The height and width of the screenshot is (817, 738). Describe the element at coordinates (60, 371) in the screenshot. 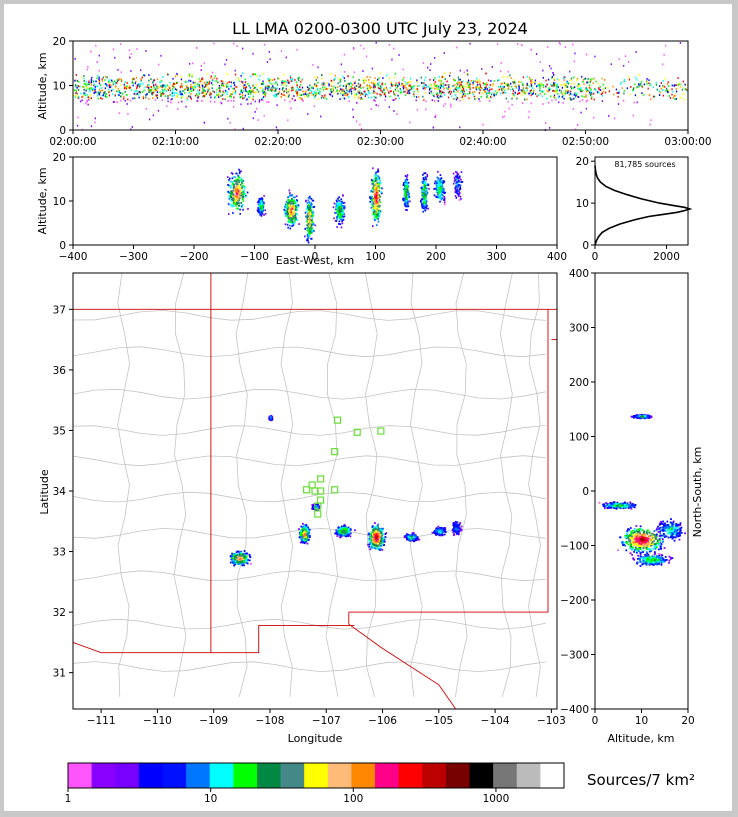

I see `latitude-tick-label: 36` at that location.